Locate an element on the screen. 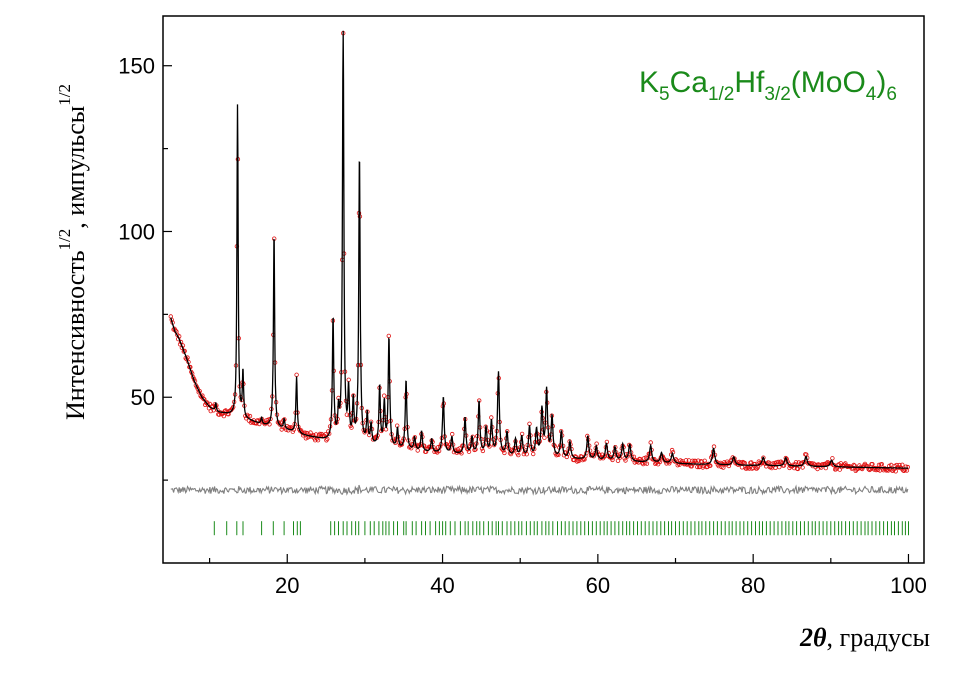  x-tick-label: 100 is located at coordinates (908, 585).